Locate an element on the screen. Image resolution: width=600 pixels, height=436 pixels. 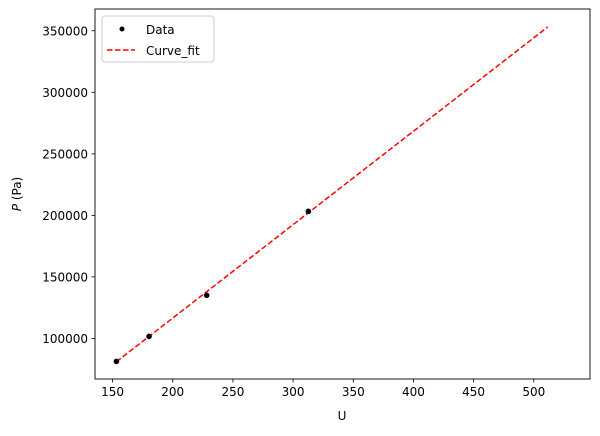
y-axis-label: P (Pa) is located at coordinates (17, 194).